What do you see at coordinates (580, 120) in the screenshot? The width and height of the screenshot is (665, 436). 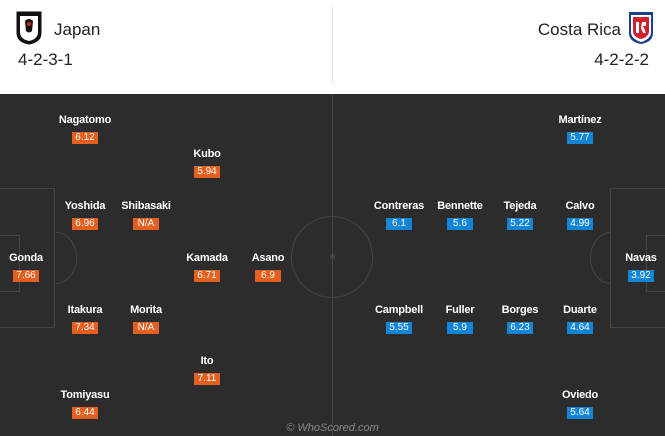 I see `player-name: Martínez` at bounding box center [580, 120].